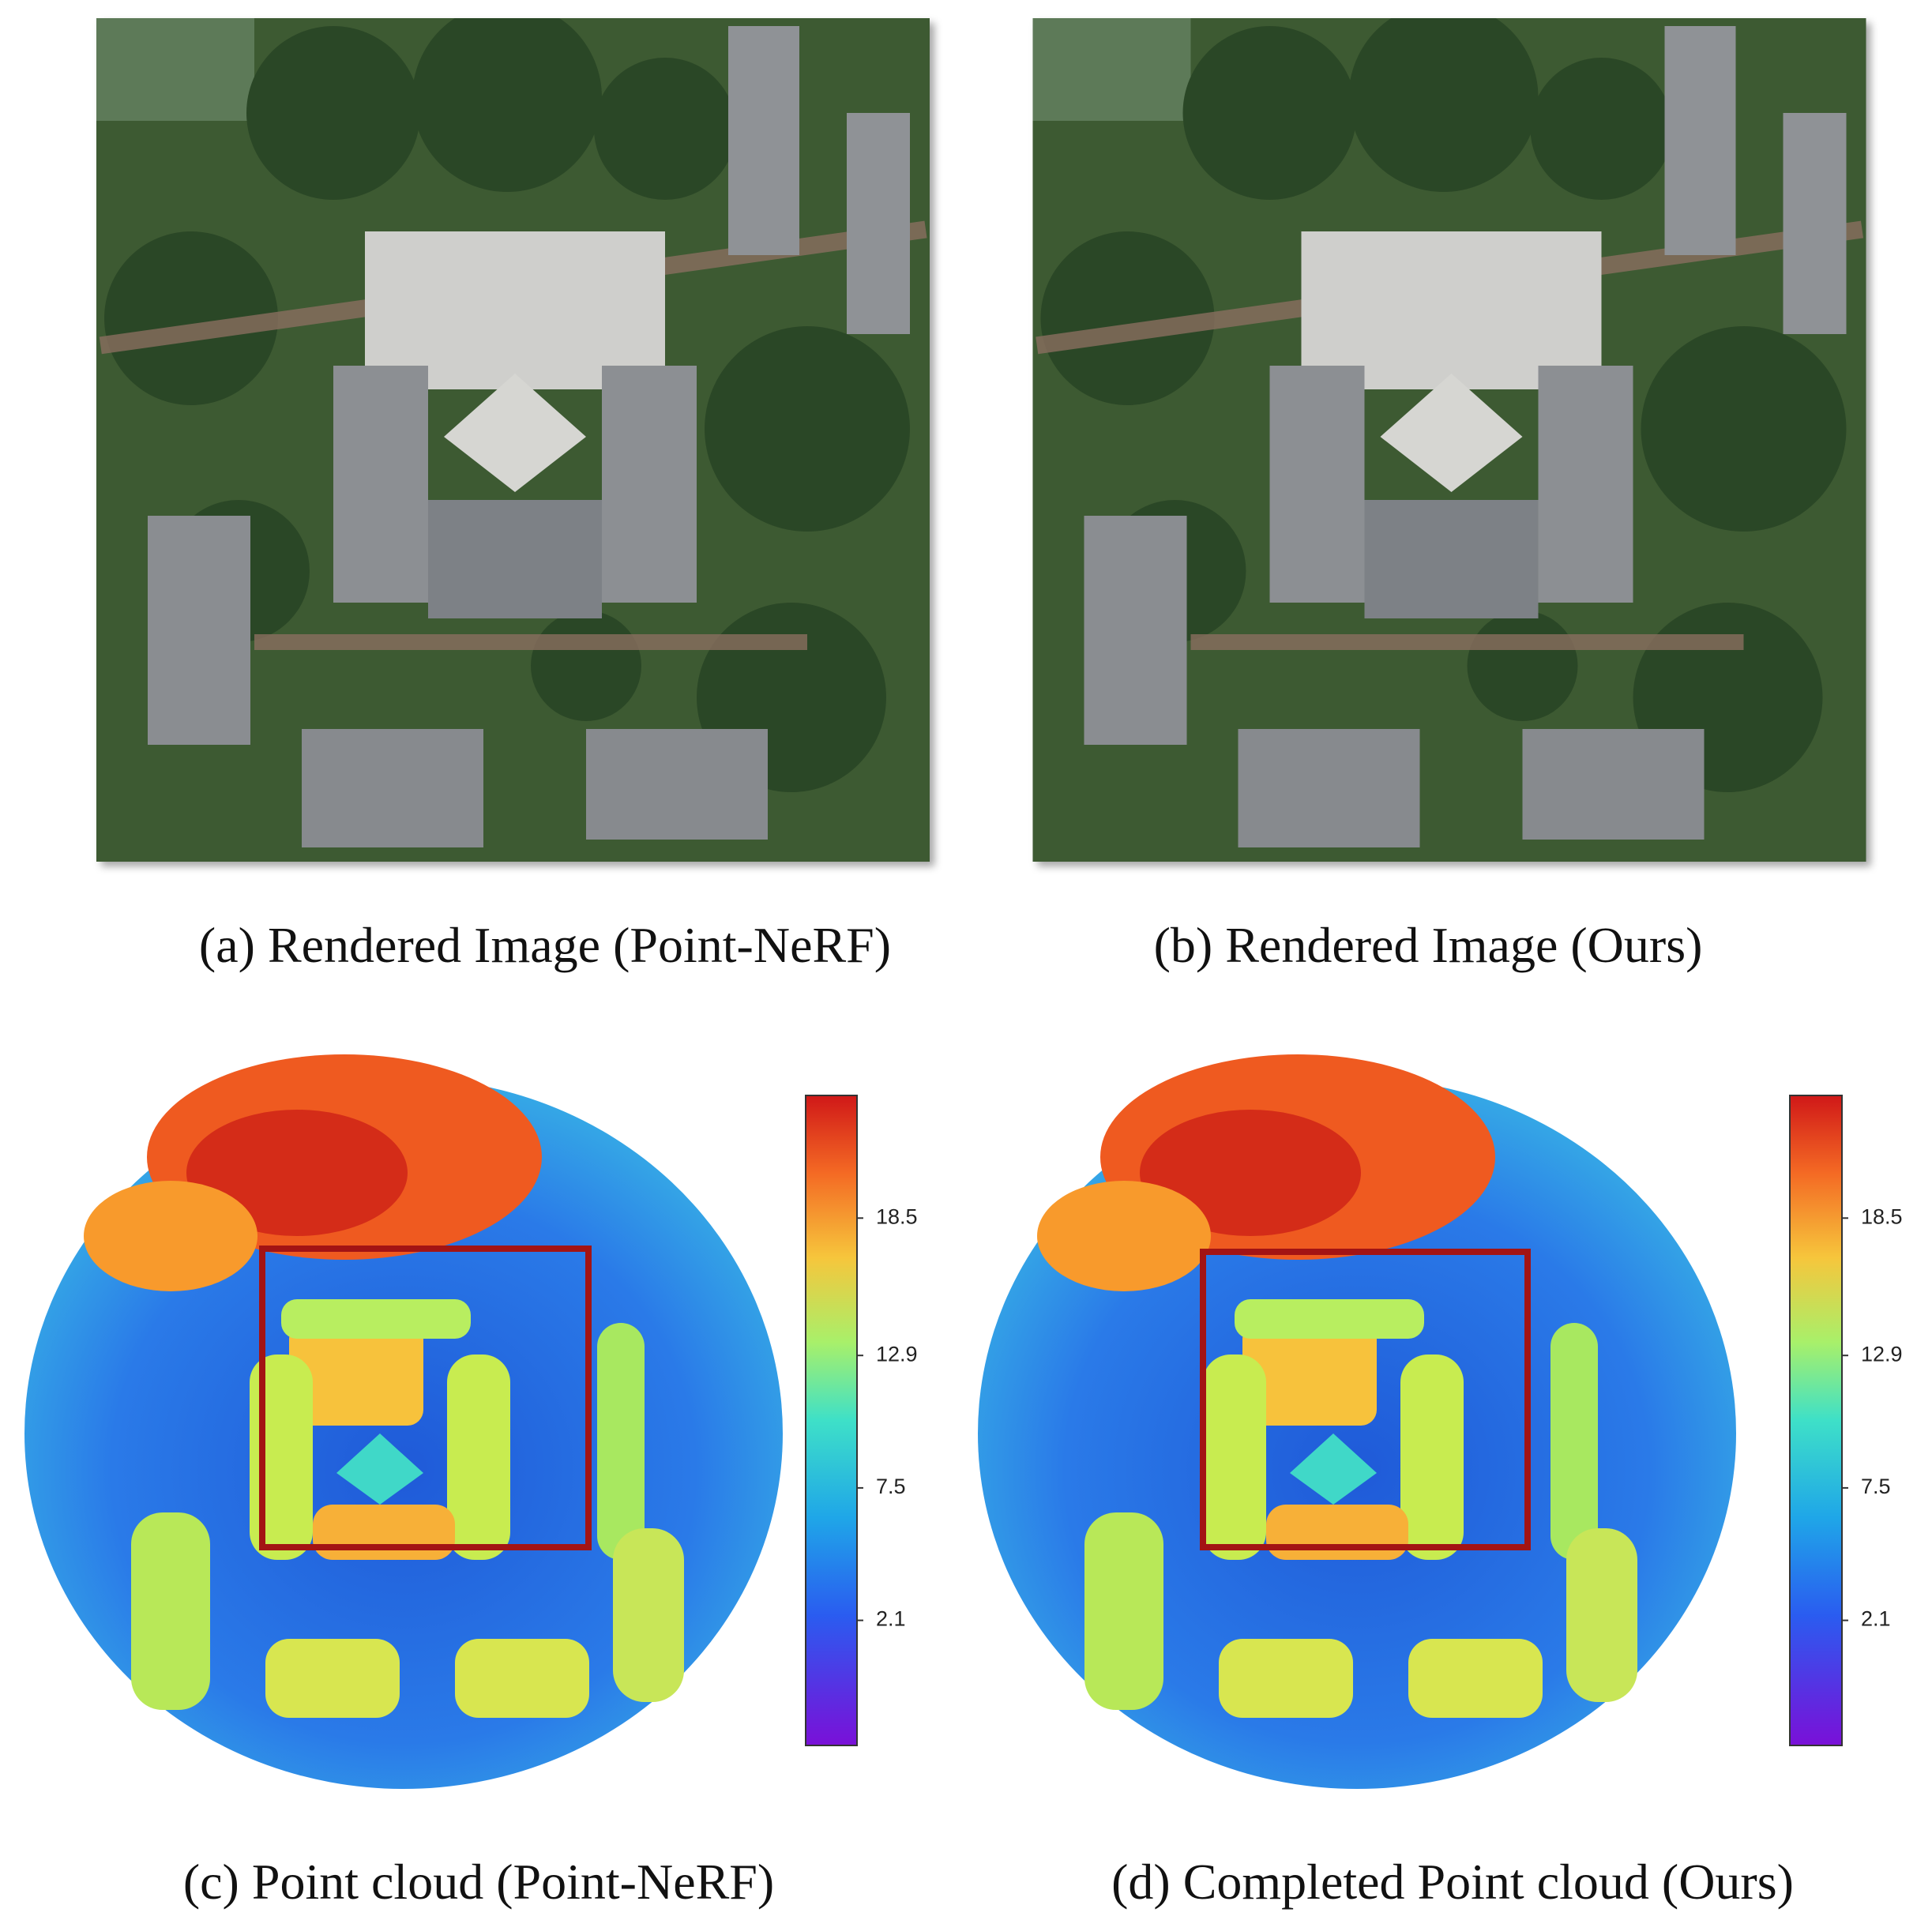  Describe the element at coordinates (1453, 1882) in the screenshot. I see `caption: (d) Completed Point cloud (Ours)` at that location.